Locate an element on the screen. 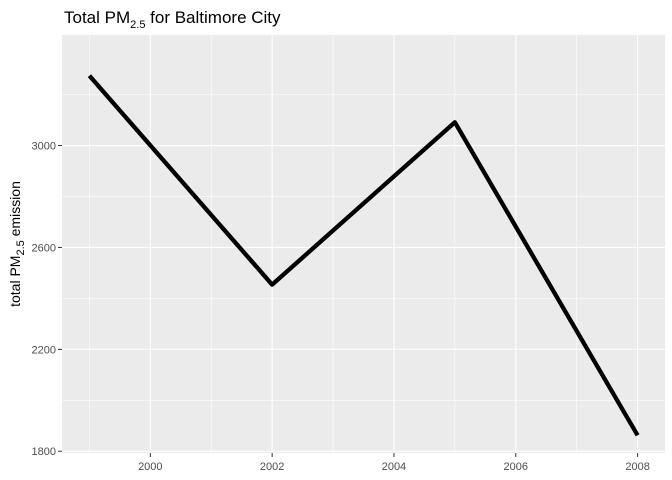 The height and width of the screenshot is (480, 672). y-tick-label: 2200 is located at coordinates (44, 350).